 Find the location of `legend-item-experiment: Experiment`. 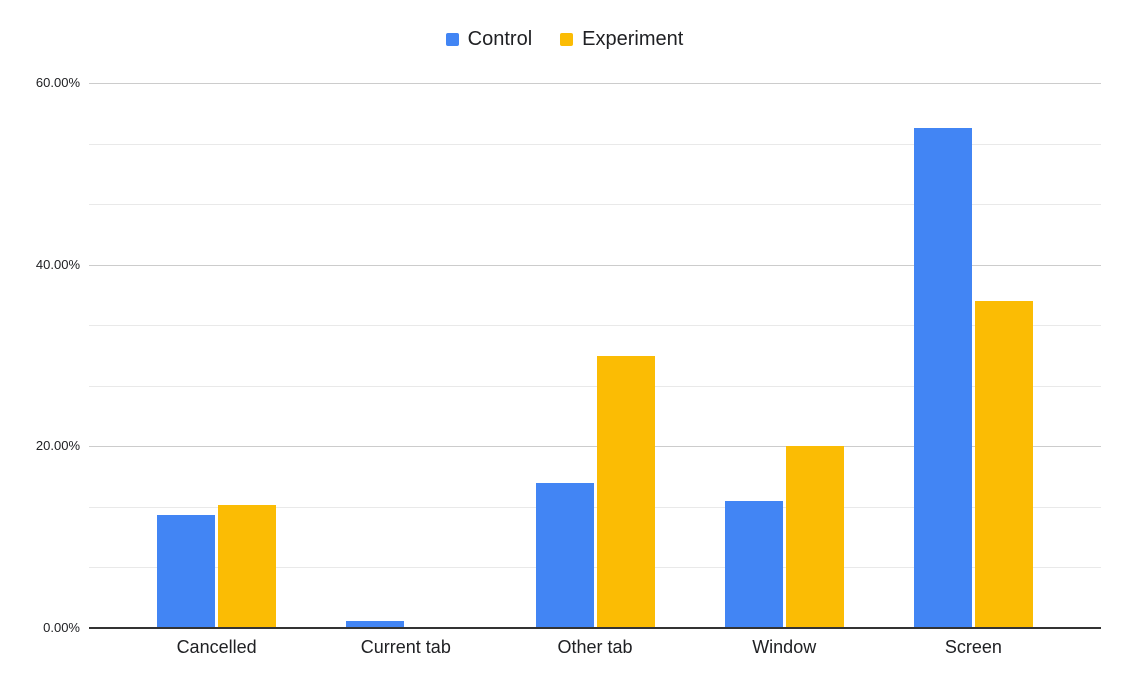

legend-item-experiment: Experiment is located at coordinates (621, 39).